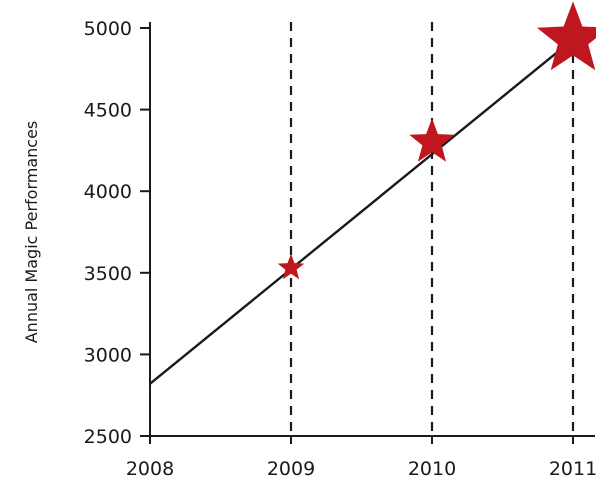 The image size is (596, 480). I want to click on x-tick-label-2009: 2009, so click(291, 469).